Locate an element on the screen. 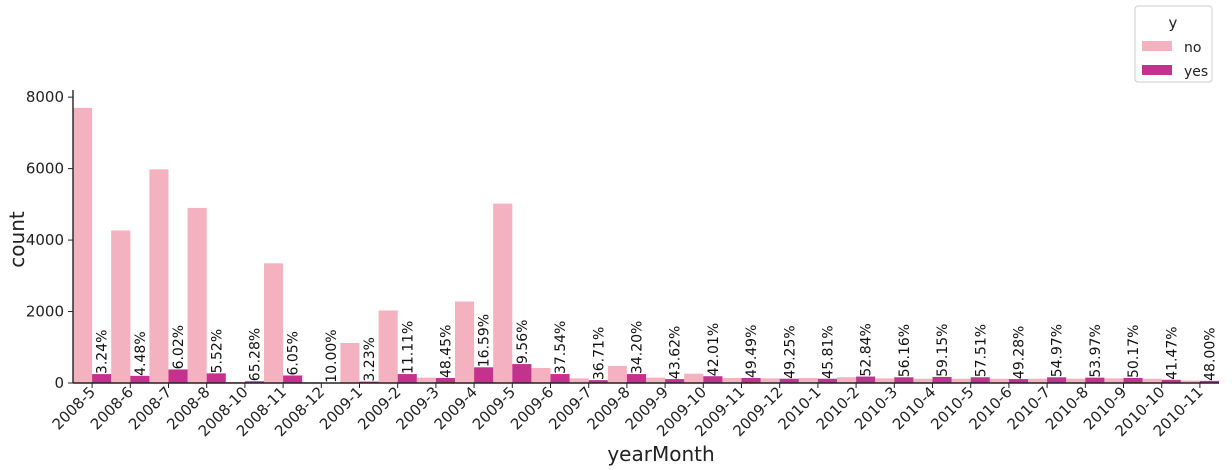 This screenshot has width=1232, height=470. legend-swatch-no is located at coordinates (1157, 46).